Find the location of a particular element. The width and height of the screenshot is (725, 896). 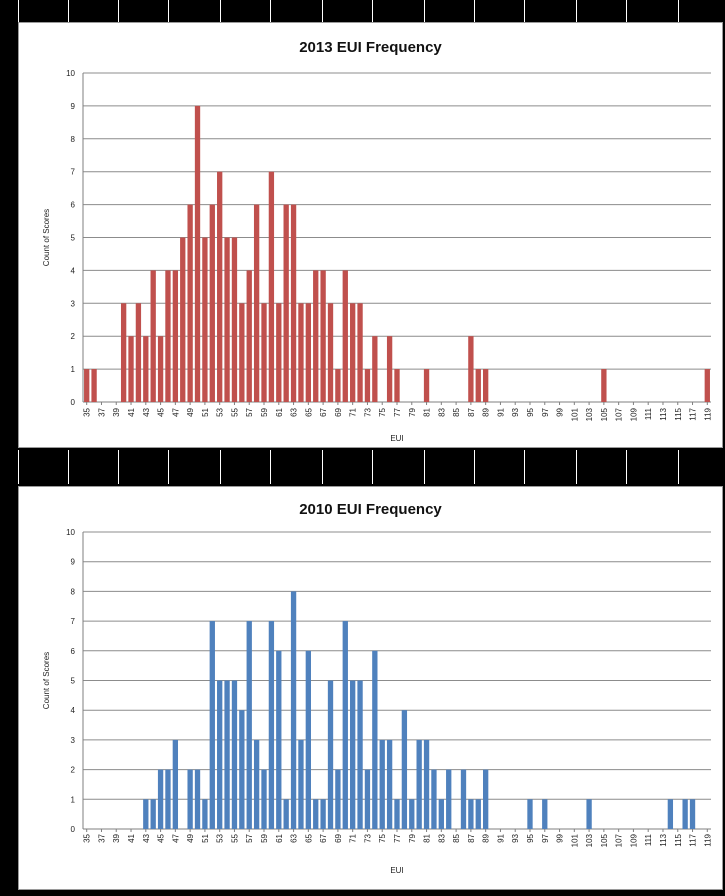

x-tick-label: 103 is located at coordinates (589, 840).